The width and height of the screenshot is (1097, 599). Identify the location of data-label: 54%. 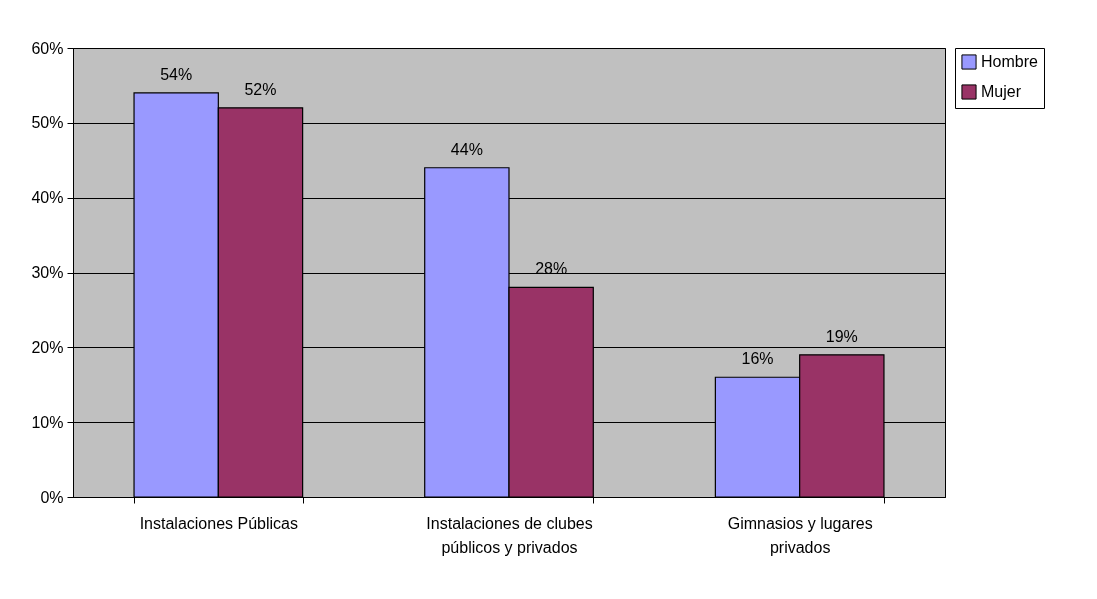
(176, 74).